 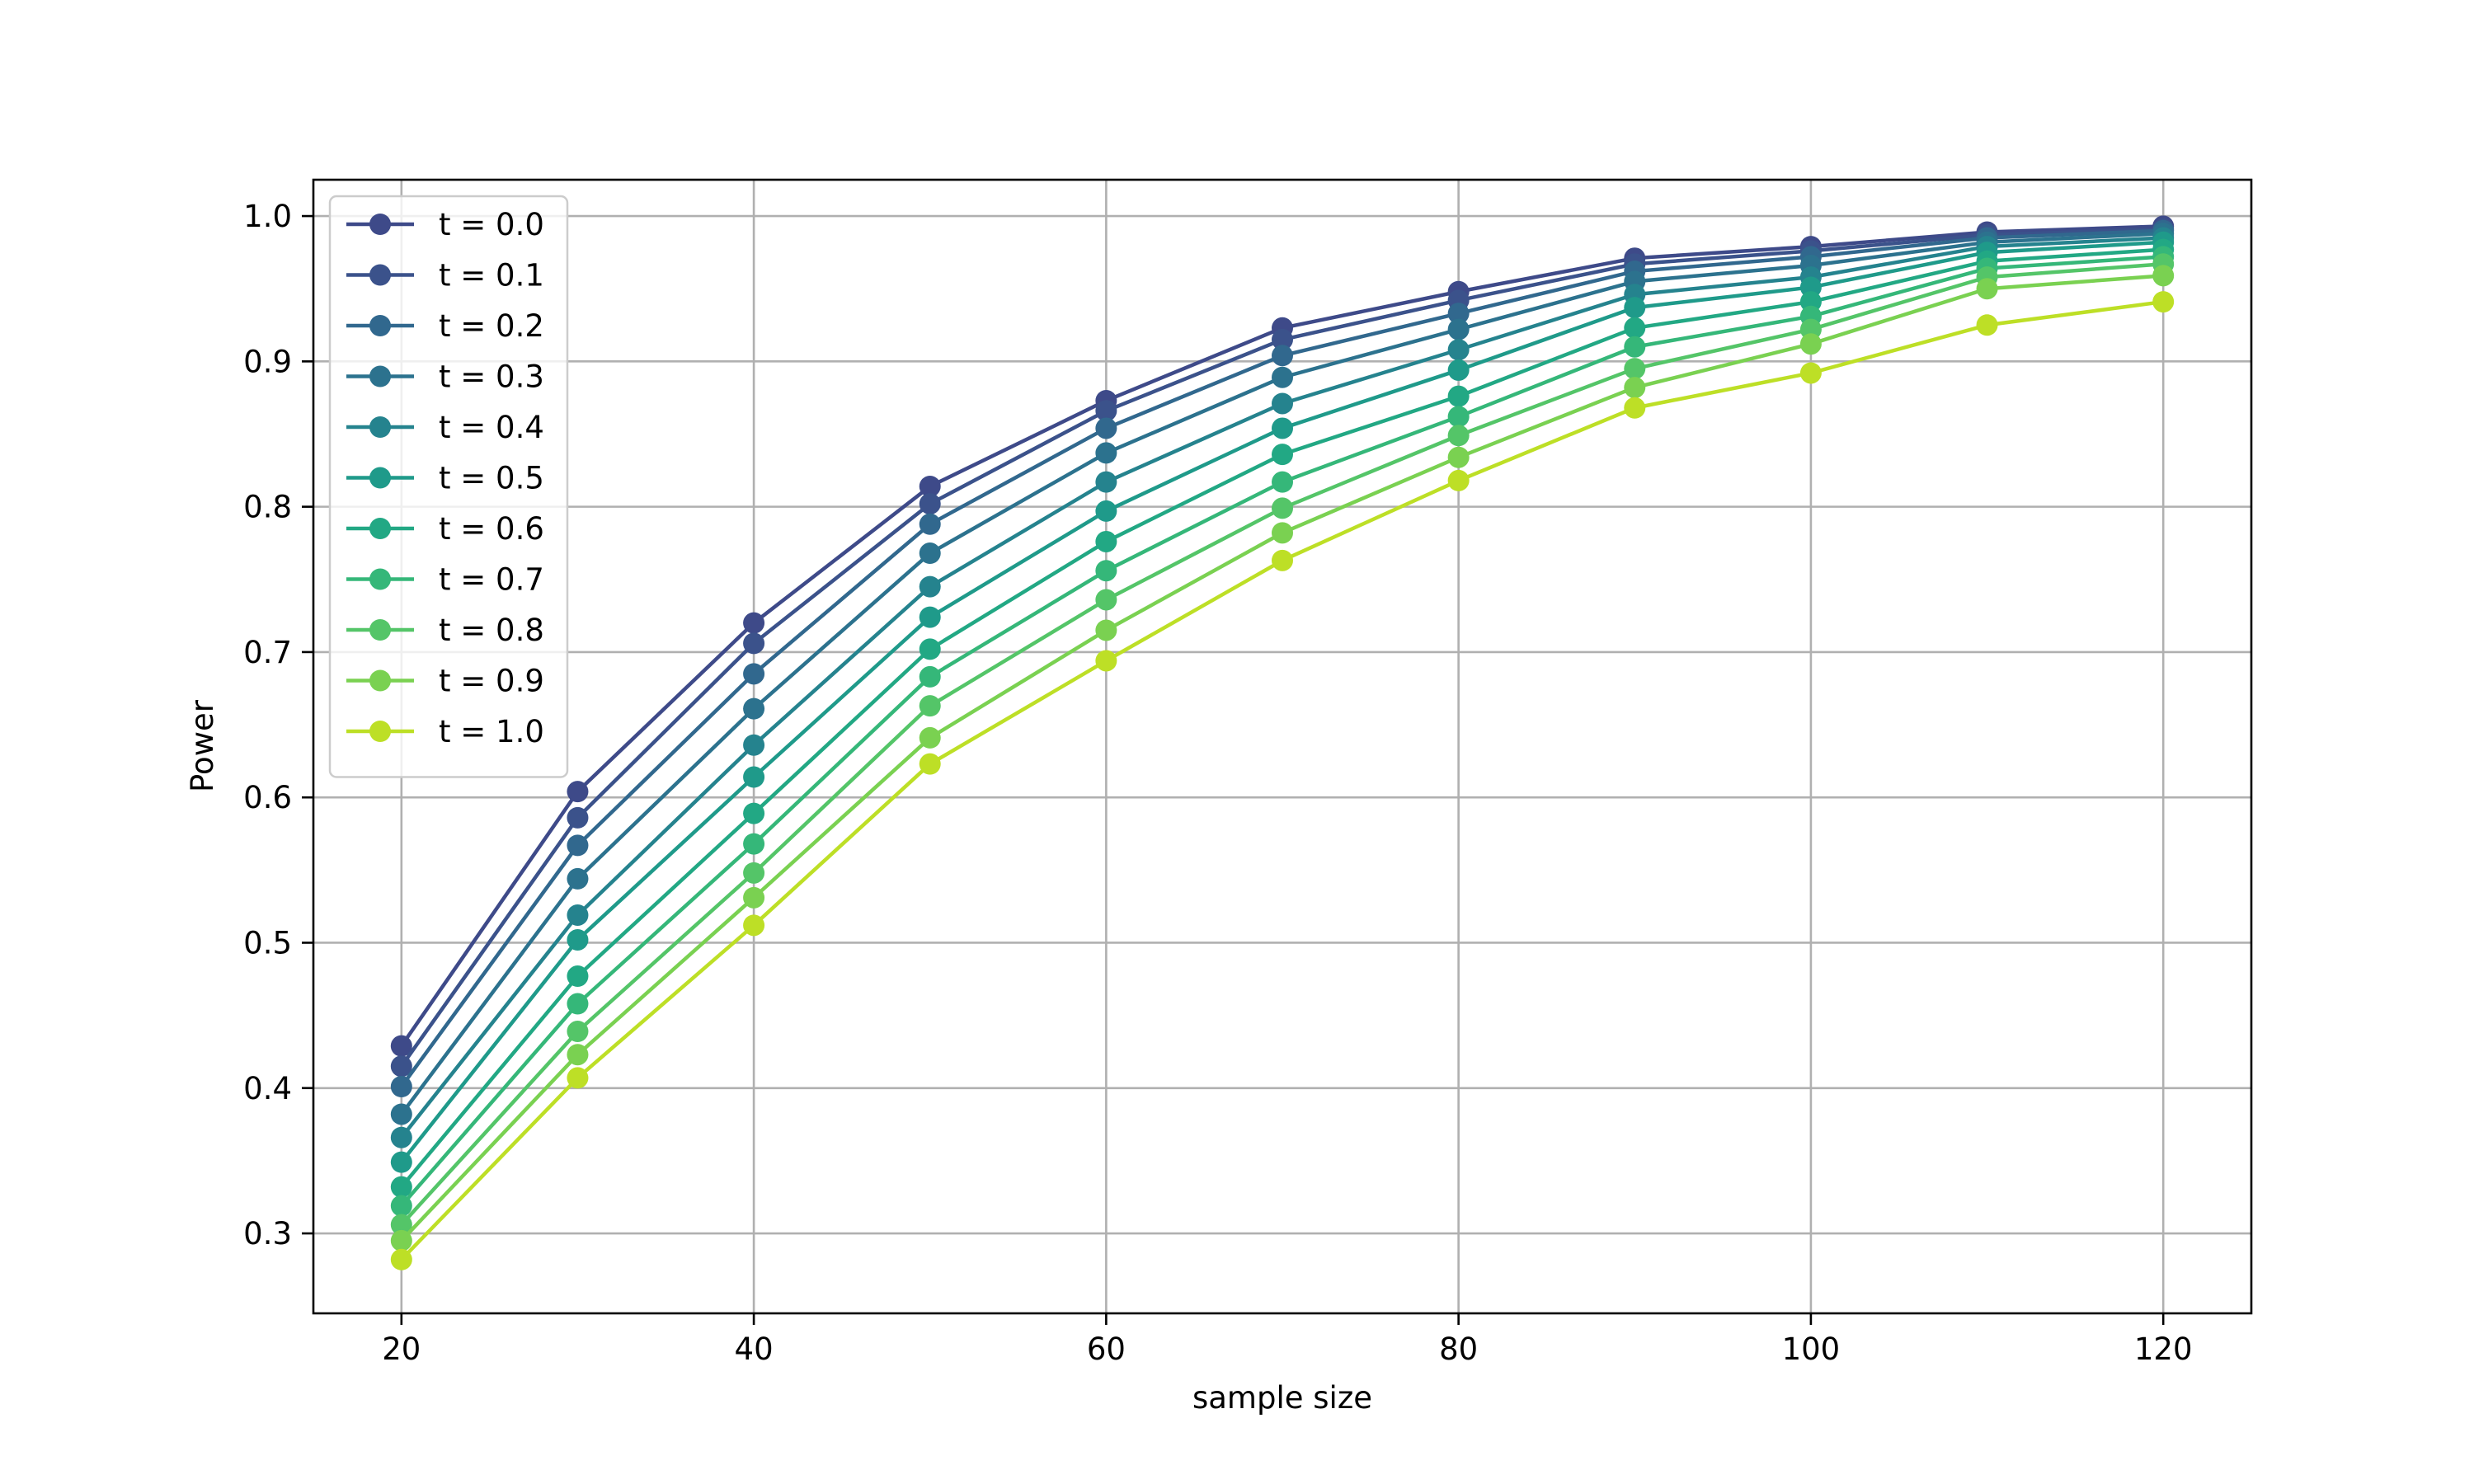 What do you see at coordinates (491, 326) in the screenshot?
I see `legend-label: t = 0.2` at bounding box center [491, 326].